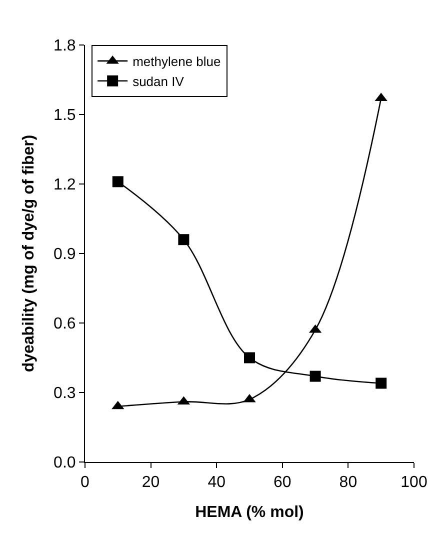 The width and height of the screenshot is (439, 542). Describe the element at coordinates (65, 46) in the screenshot. I see `y-tick-label: 1.8` at that location.